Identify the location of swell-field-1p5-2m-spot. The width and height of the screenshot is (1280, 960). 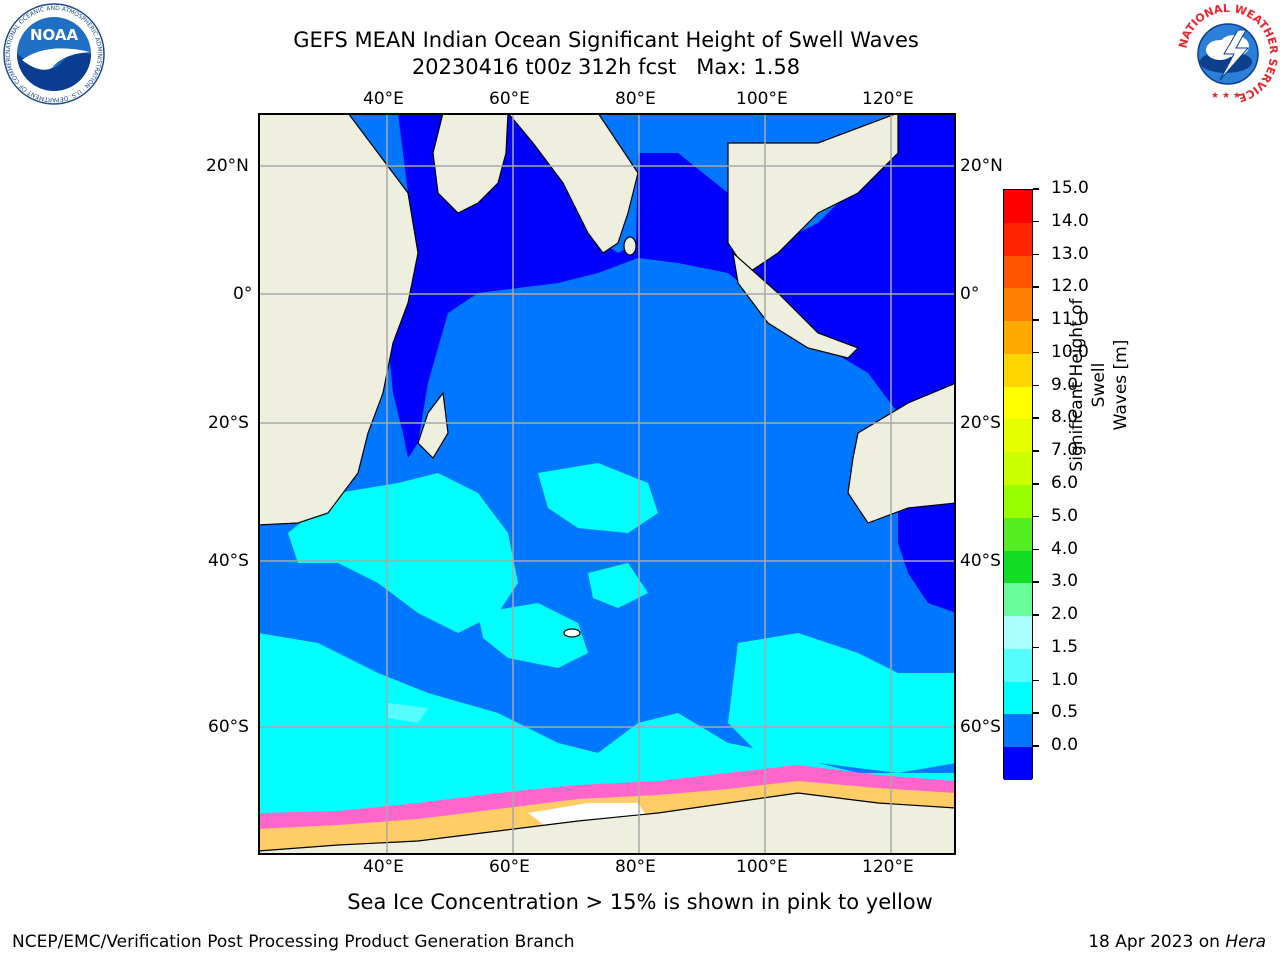
(408, 713).